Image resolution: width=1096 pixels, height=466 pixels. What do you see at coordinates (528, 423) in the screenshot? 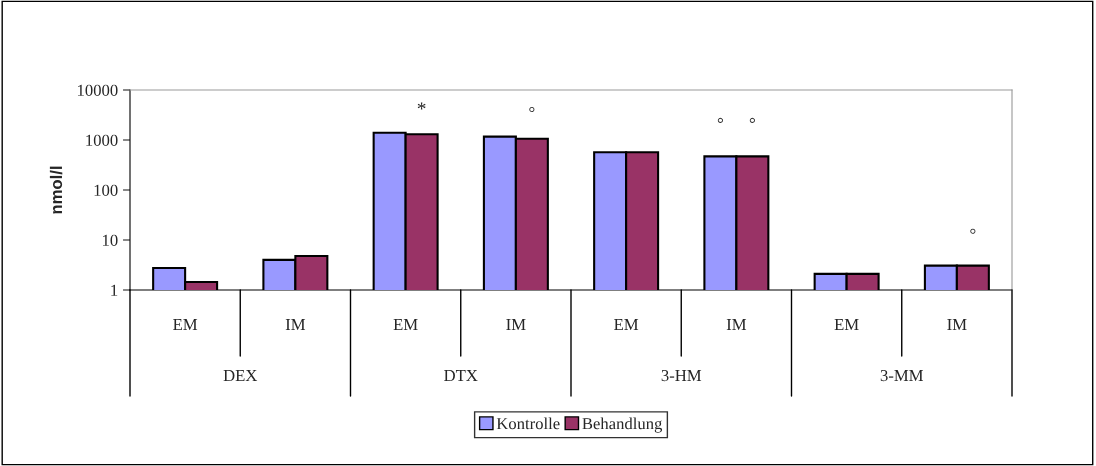
I see `legend-label: Kontrolle` at bounding box center [528, 423].